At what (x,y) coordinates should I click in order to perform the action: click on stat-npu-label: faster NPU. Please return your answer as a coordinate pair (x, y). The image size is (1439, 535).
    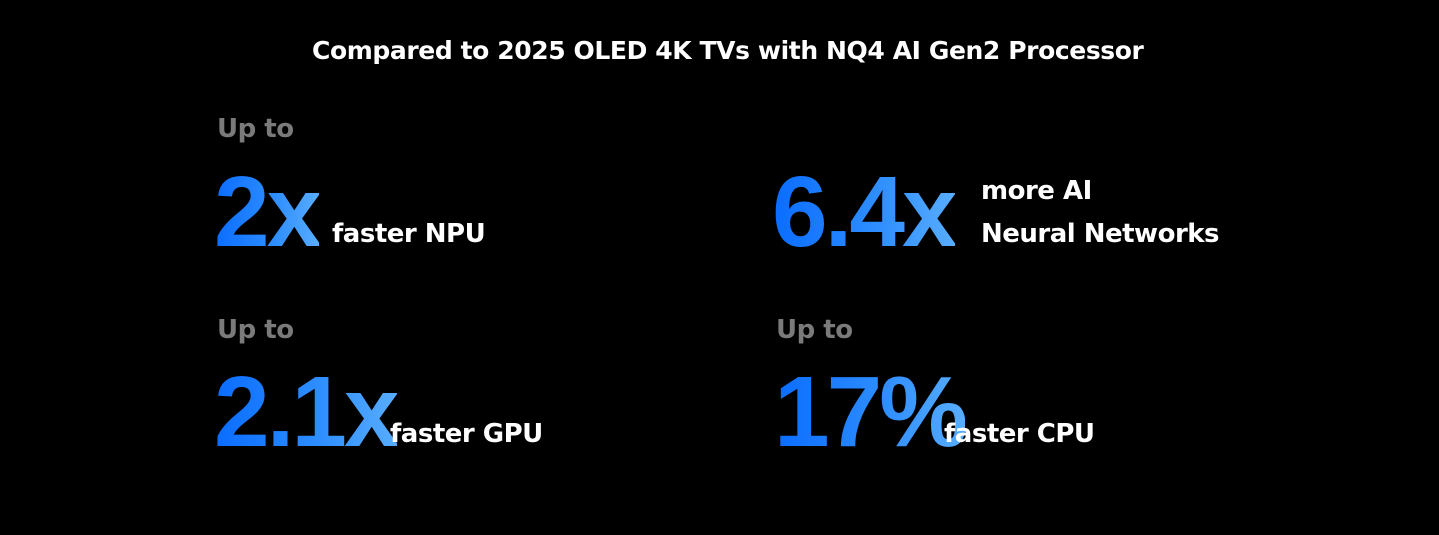
    Looking at the image, I should click on (409, 234).